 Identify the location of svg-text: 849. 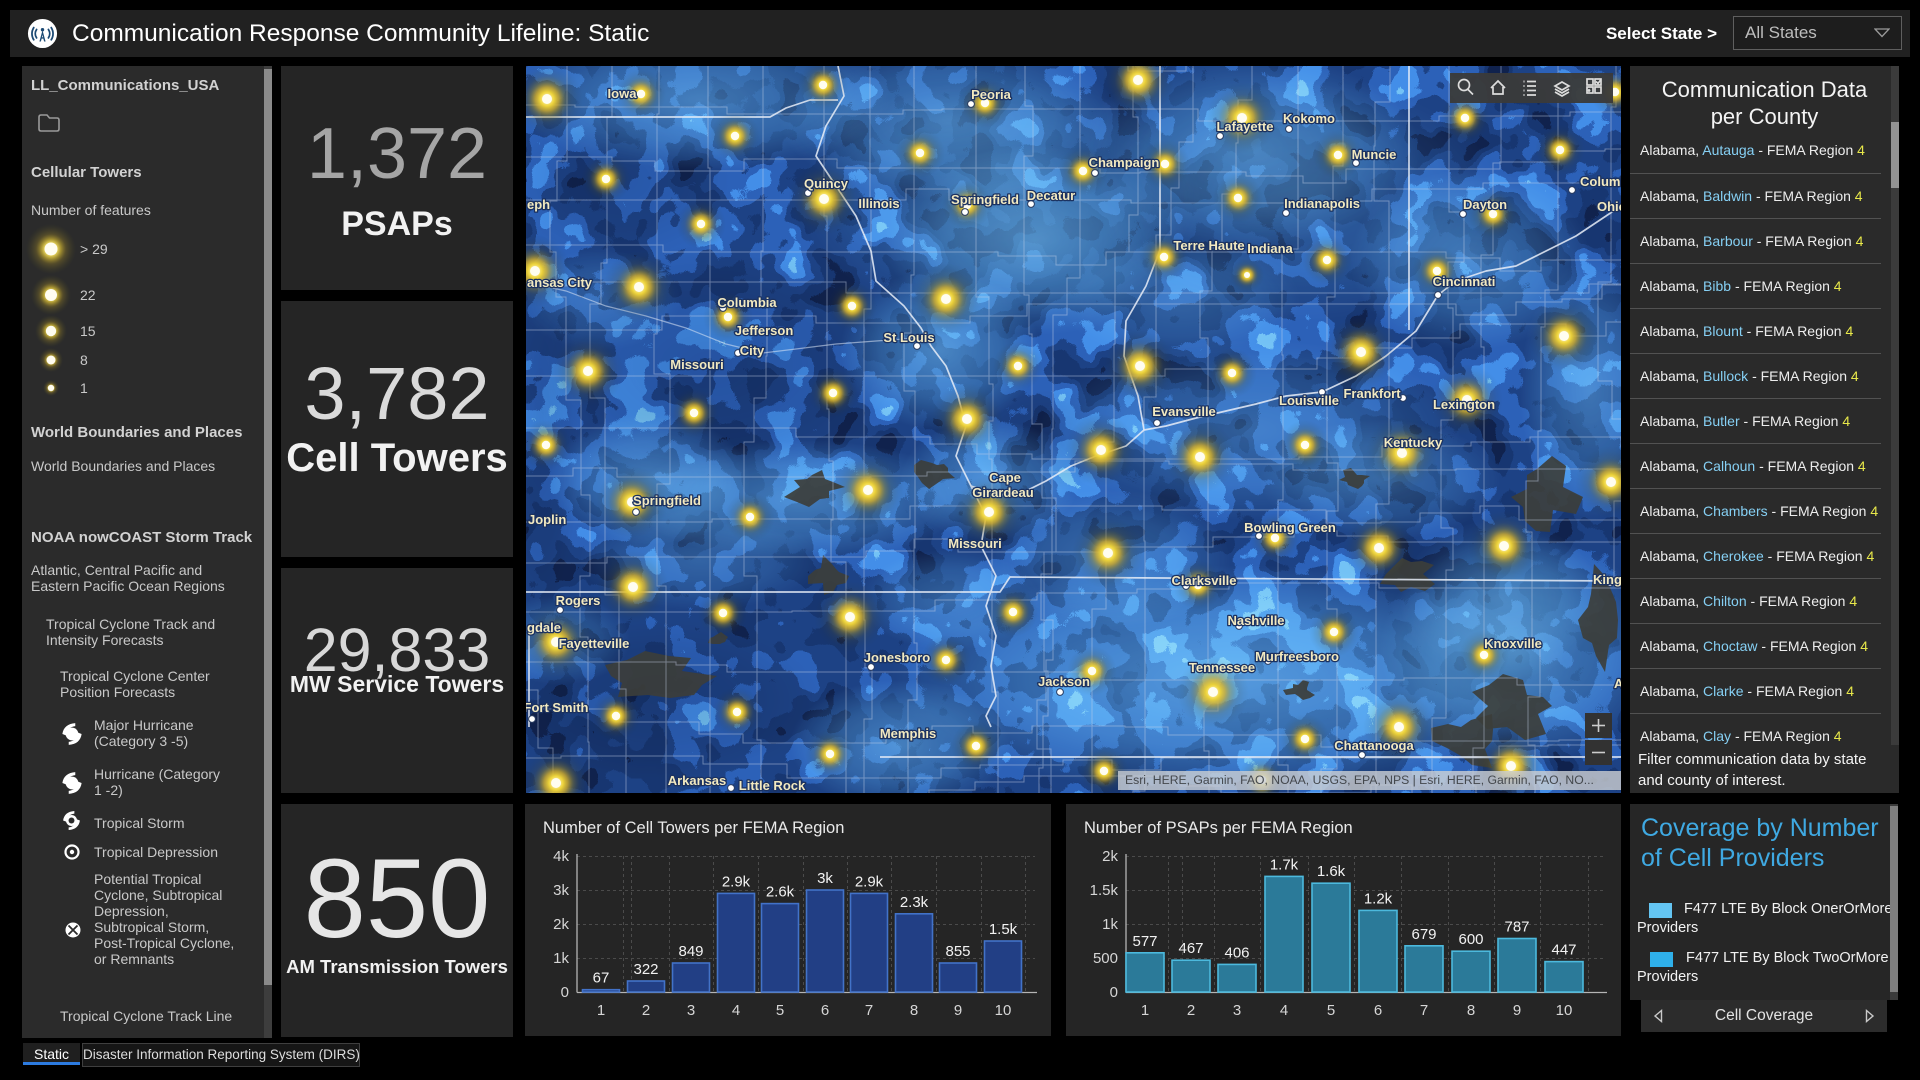
(690, 951).